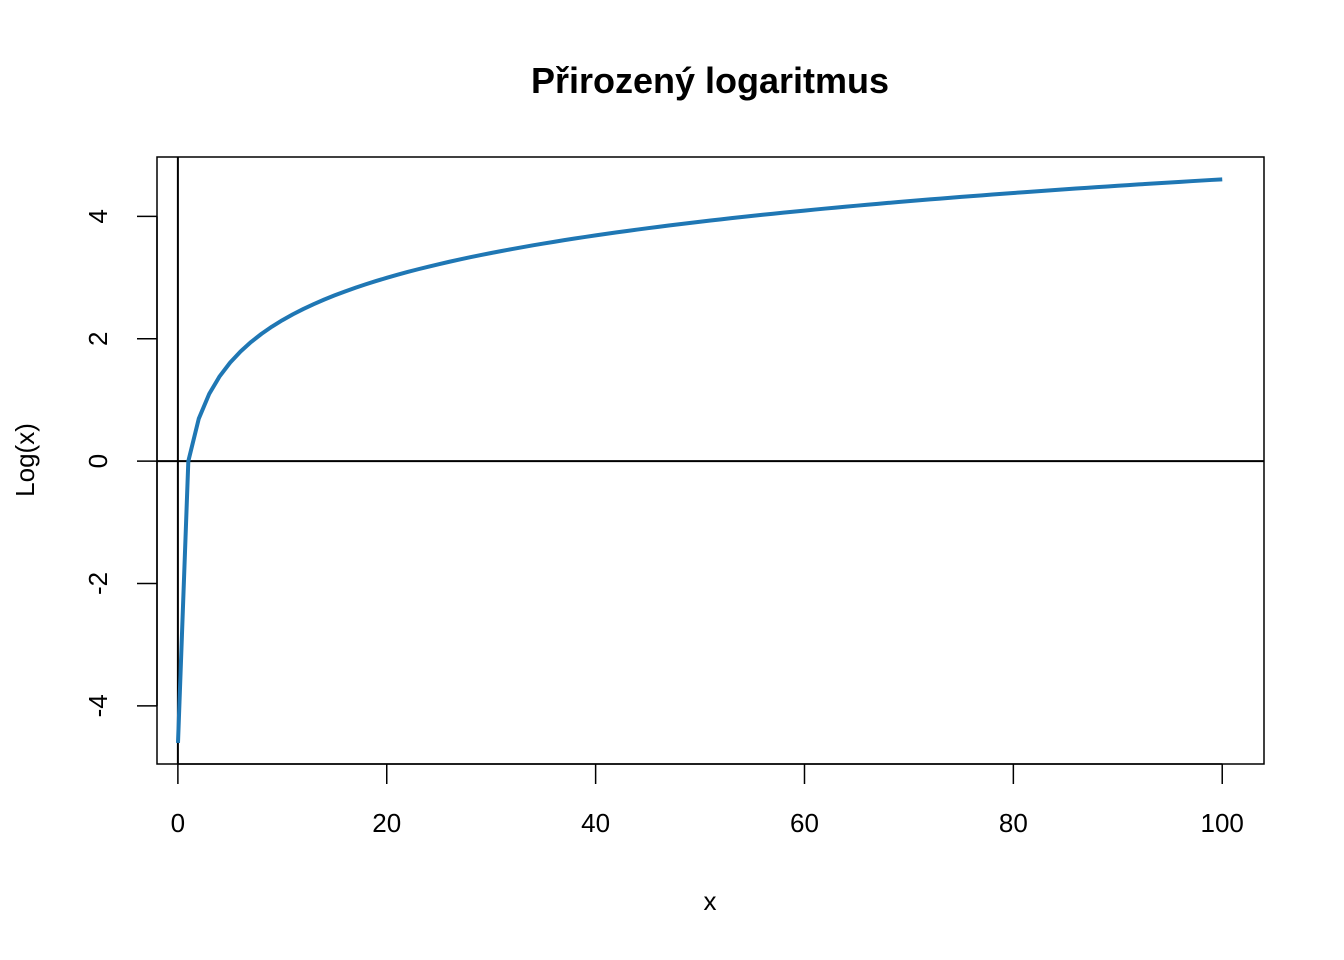  I want to click on y-axis-label: Log(x), so click(25, 460).